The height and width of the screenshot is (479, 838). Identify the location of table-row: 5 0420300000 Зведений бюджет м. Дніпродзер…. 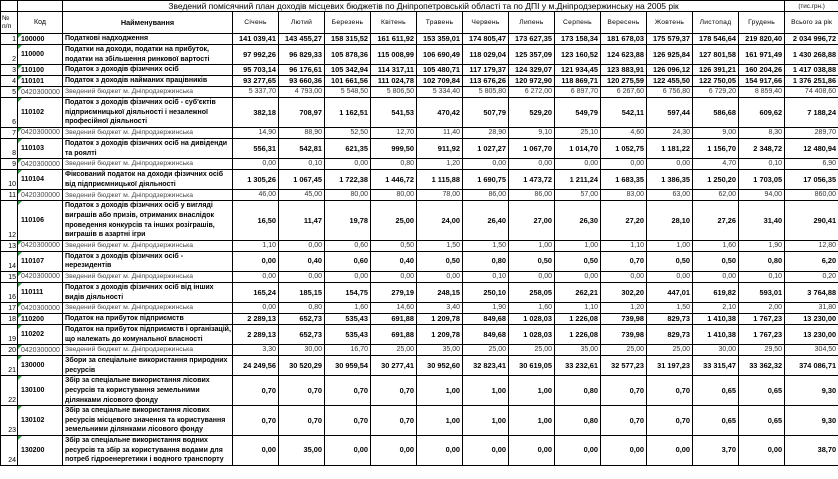
(419, 92).